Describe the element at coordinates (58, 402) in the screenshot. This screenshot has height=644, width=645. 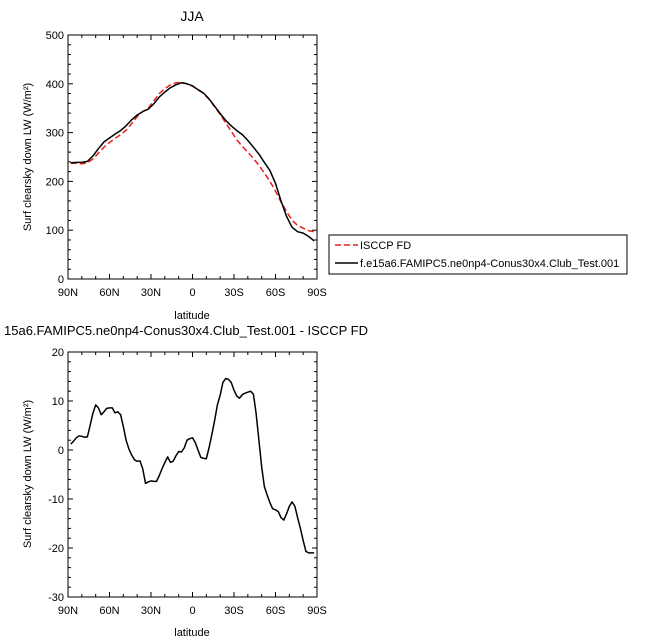
I see `bottom-y-tick-label: 10` at that location.